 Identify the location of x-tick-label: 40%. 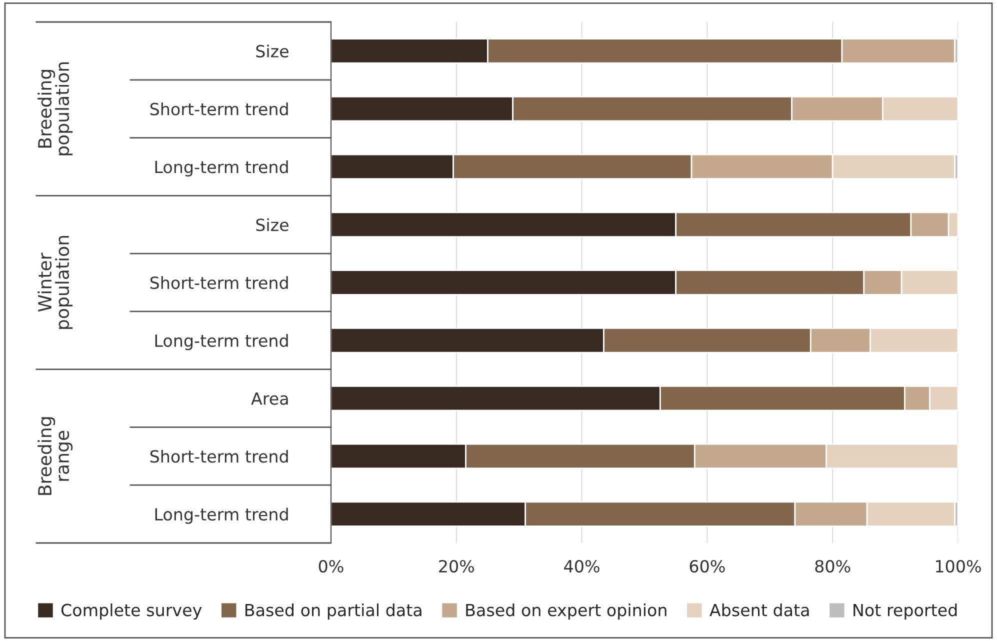
(582, 566).